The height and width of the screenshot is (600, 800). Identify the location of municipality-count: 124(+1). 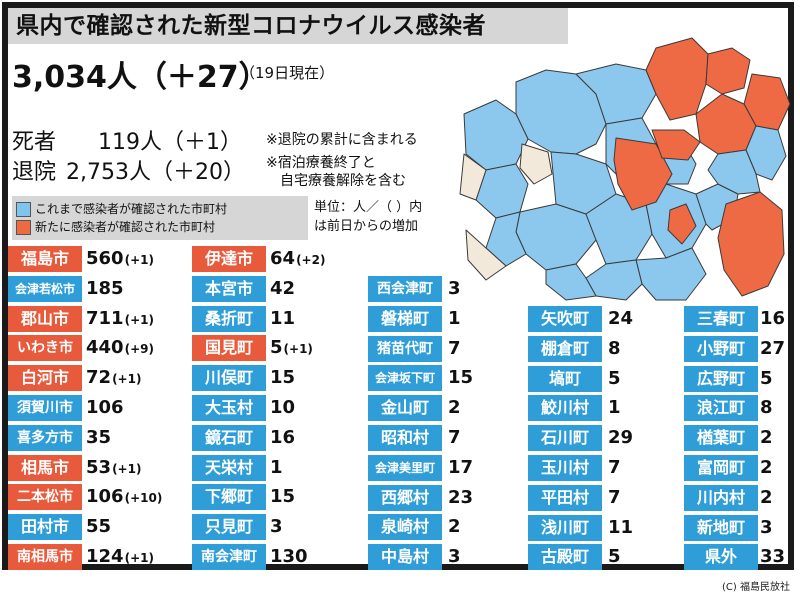
(120, 557).